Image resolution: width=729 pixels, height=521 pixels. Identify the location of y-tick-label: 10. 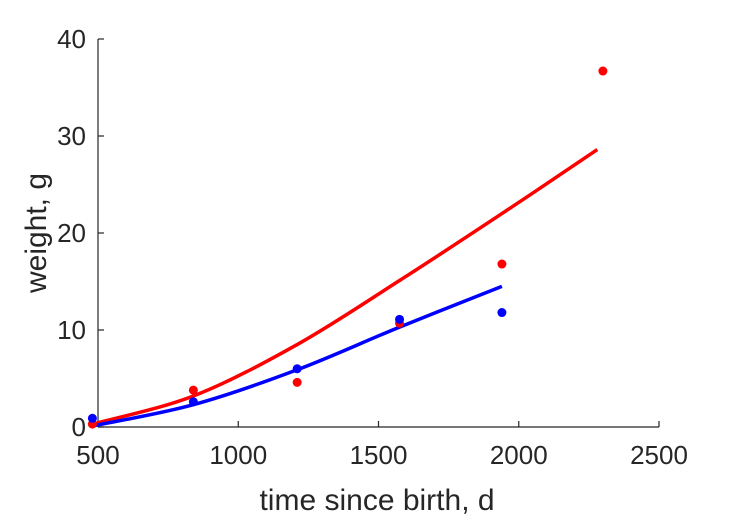
(71, 330).